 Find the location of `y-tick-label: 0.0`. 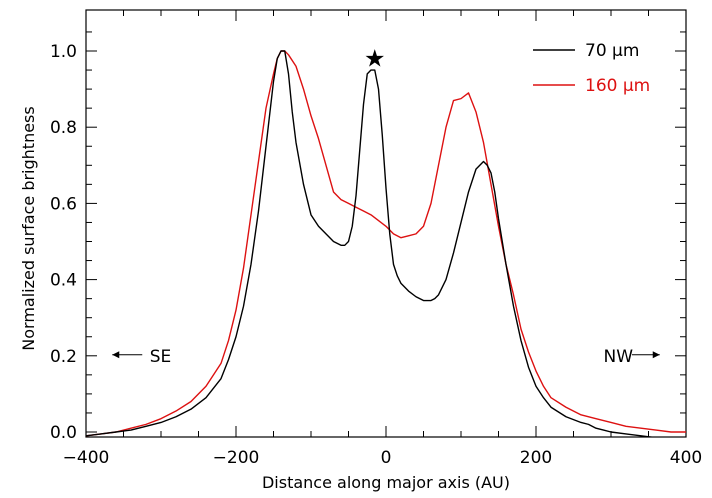

y-tick-label: 0.0 is located at coordinates (63, 433).